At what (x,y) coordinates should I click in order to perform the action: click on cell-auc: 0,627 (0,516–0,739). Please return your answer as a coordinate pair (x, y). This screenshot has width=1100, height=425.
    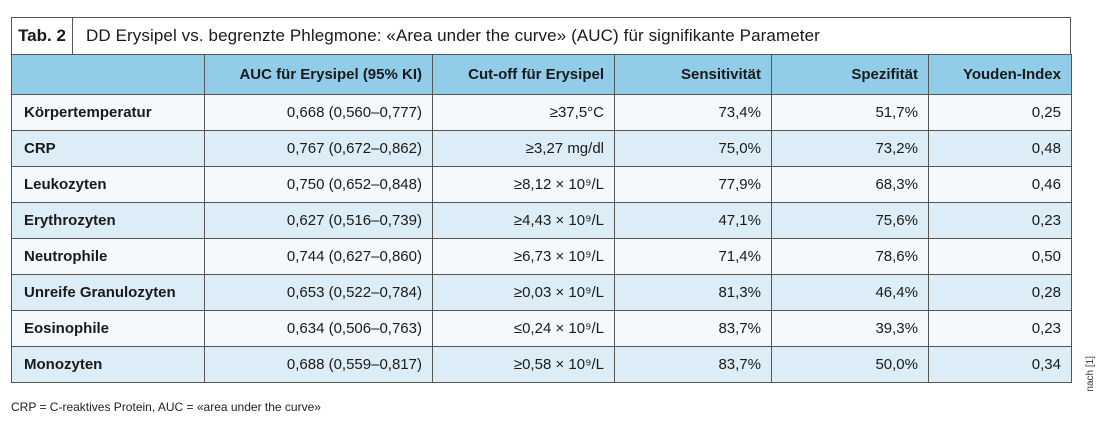
    Looking at the image, I should click on (318, 220).